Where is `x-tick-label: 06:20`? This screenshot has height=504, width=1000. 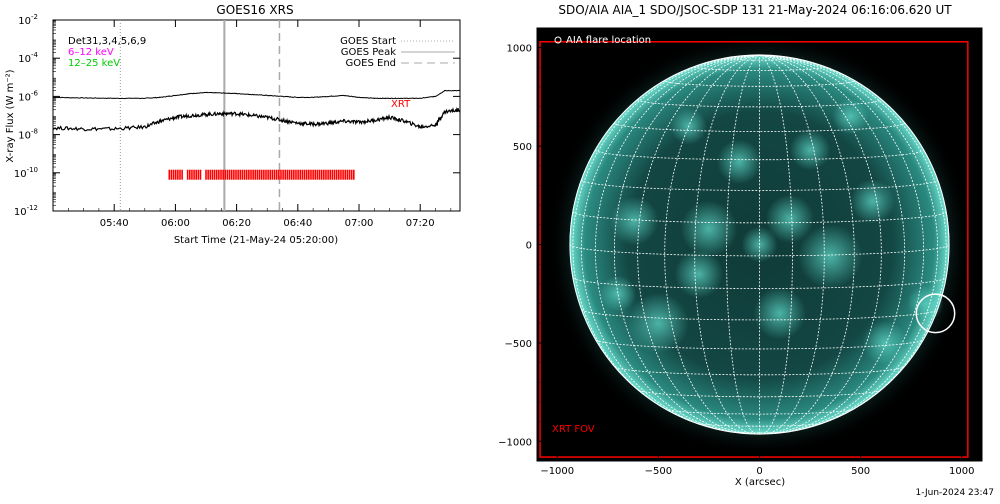
x-tick-label: 06:20 is located at coordinates (236, 223).